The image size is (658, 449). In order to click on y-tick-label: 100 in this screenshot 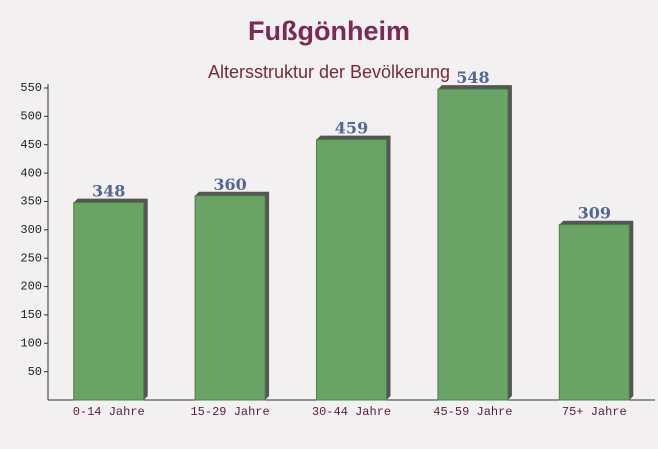, I will do `click(31, 343)`.